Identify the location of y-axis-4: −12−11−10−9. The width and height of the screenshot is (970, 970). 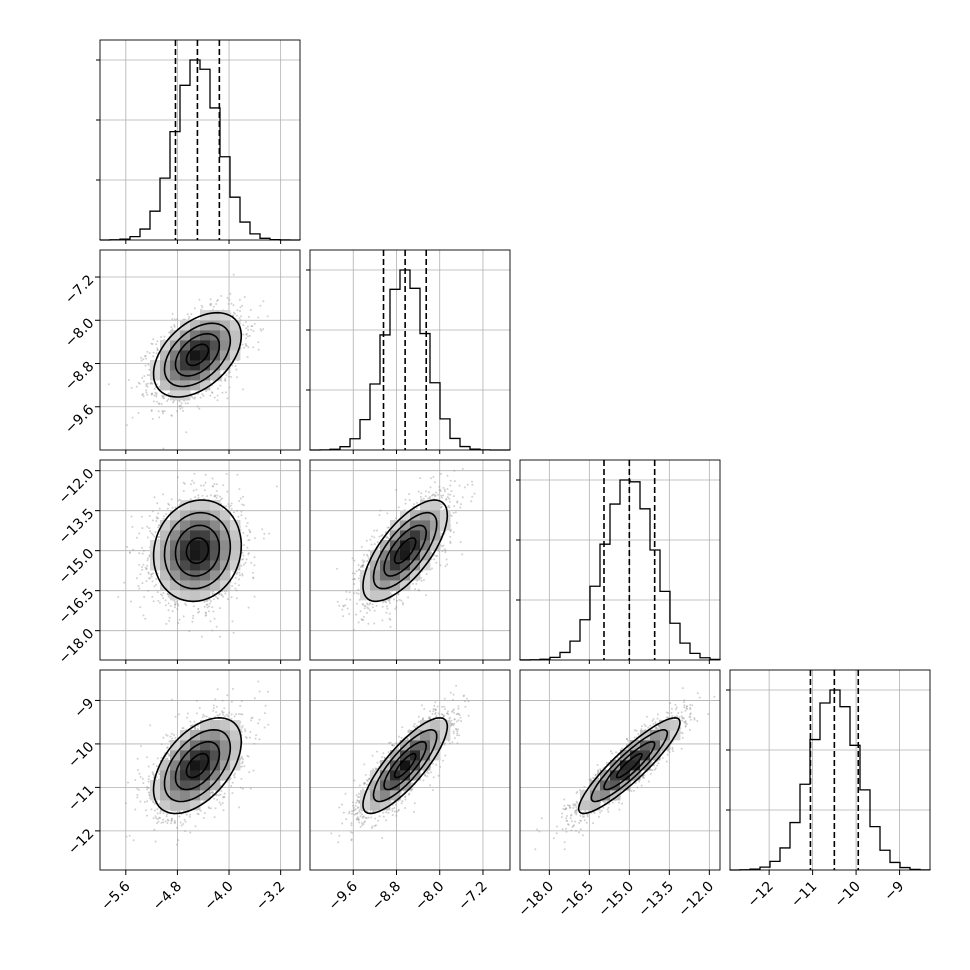
(82, 776).